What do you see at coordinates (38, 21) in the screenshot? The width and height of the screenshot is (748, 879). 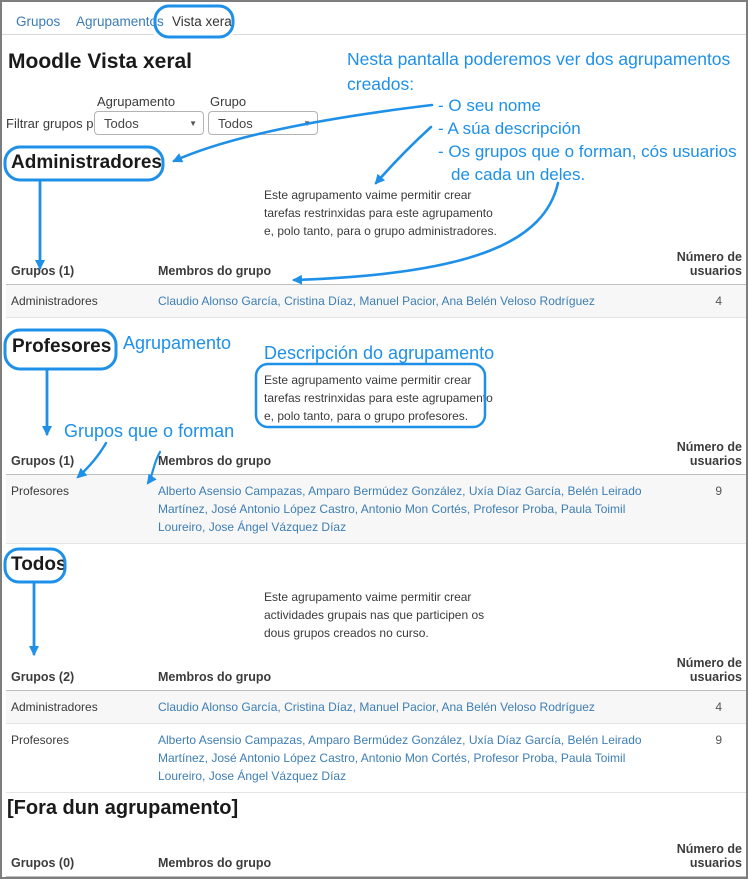 I see `tab-grupos: Grupos` at bounding box center [38, 21].